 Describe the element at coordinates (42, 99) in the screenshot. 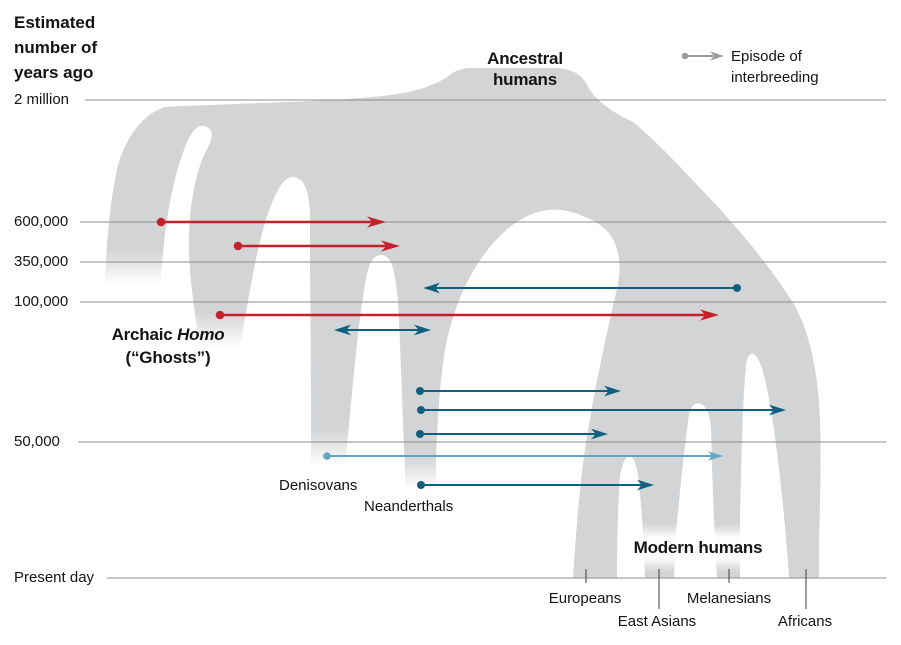

I see `axis-label-2-million: 2 million` at that location.